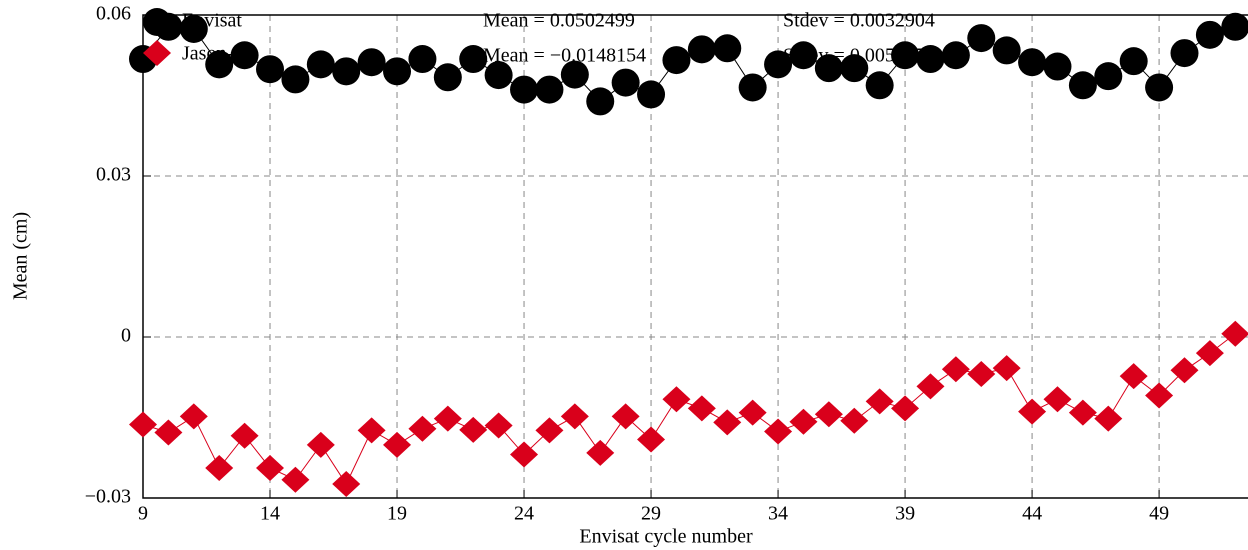 The width and height of the screenshot is (1248, 550). Describe the element at coordinates (108, 497) in the screenshot. I see `y-tick-label: −0.03` at that location.